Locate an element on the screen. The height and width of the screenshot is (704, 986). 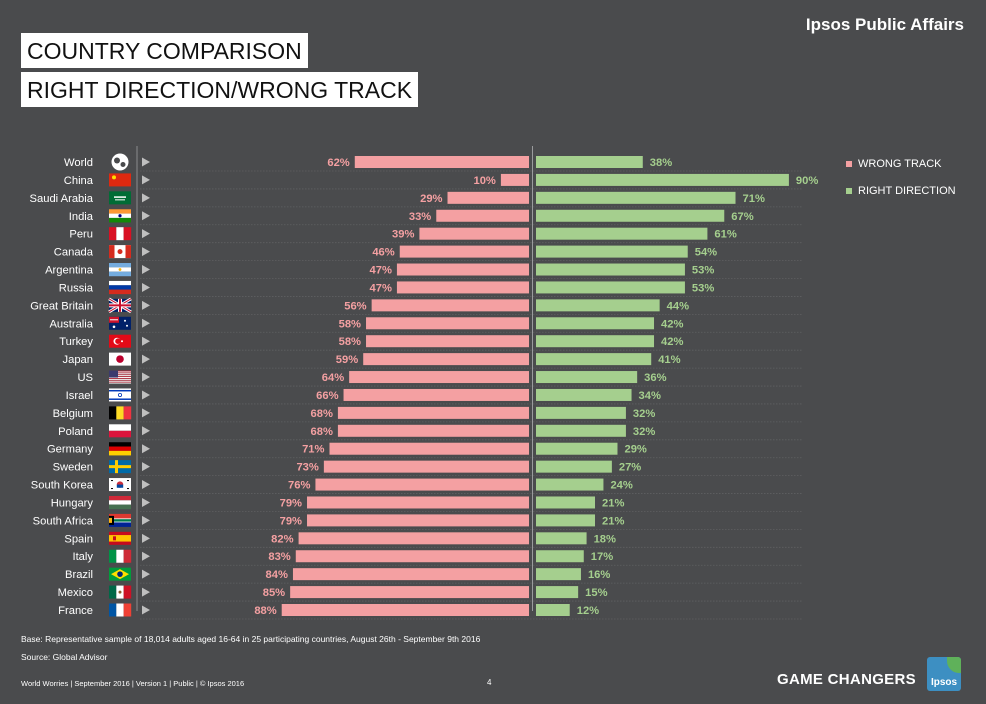
country-label: China is located at coordinates (79, 181).